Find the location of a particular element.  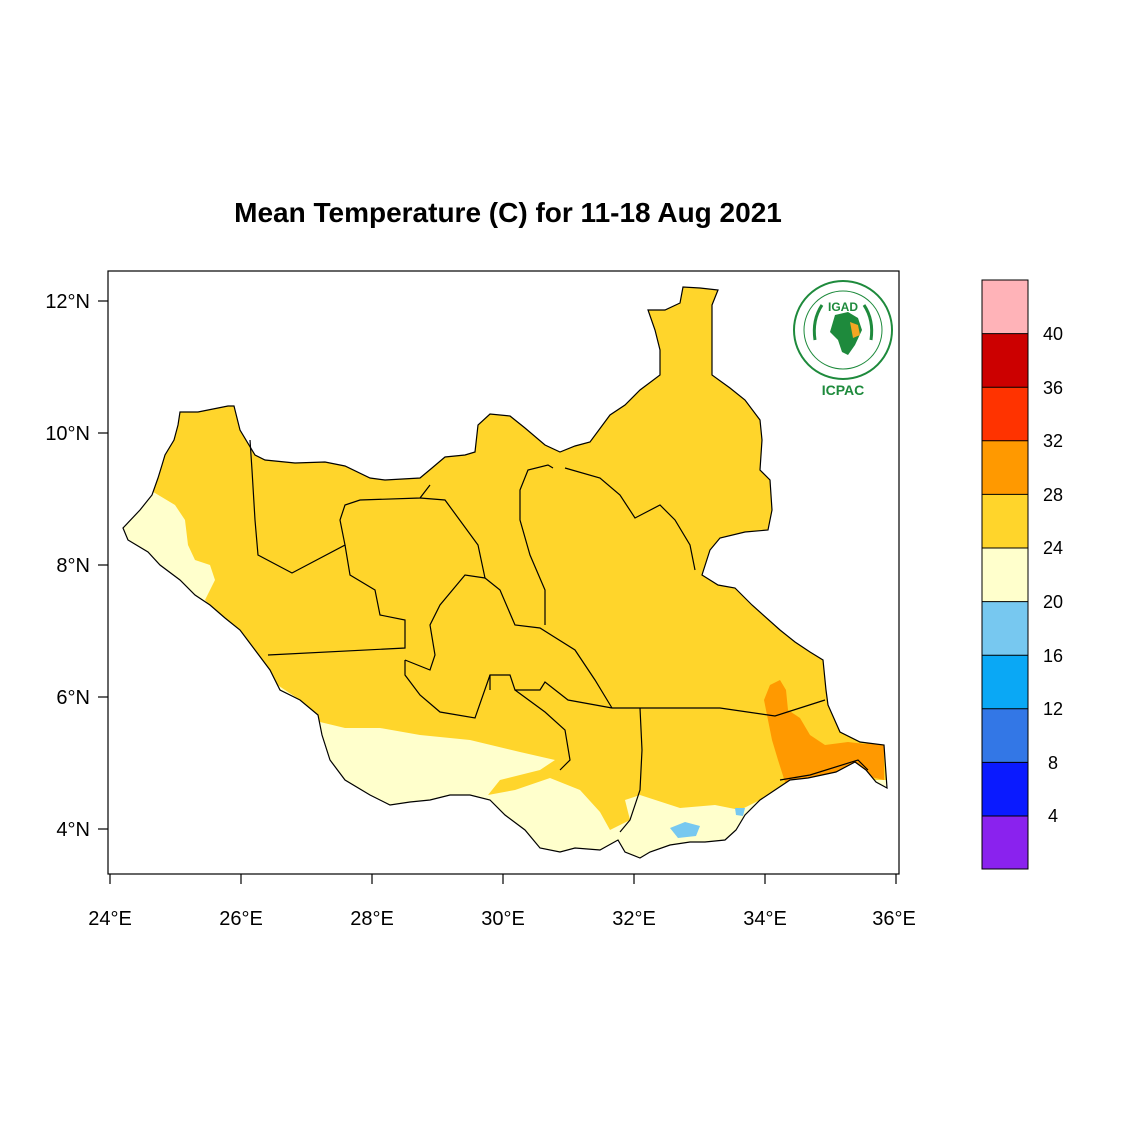

laurel-right-icon is located at coordinates (868, 322).